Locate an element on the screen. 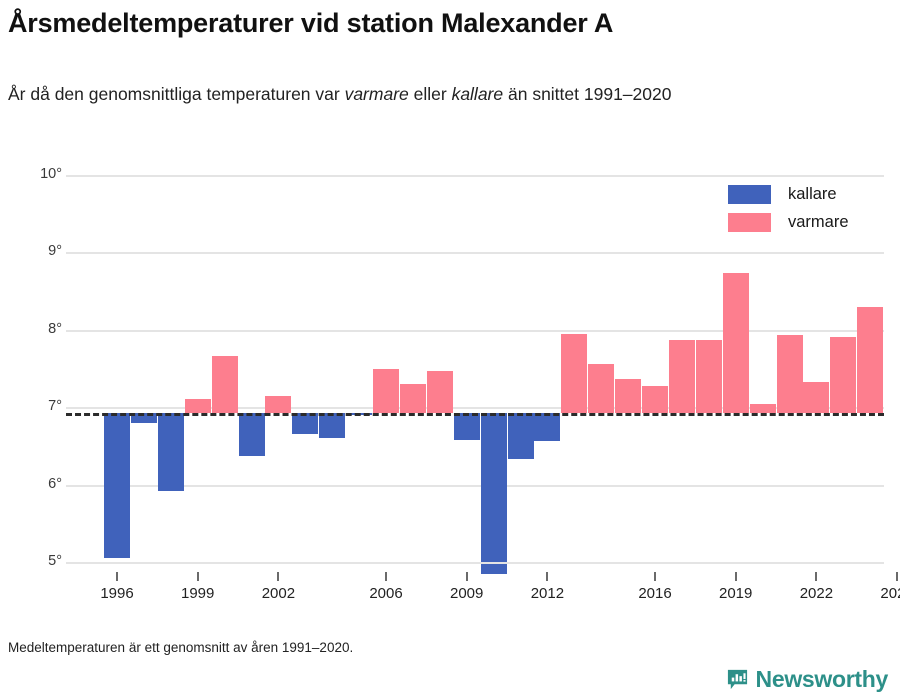  bar-2008 is located at coordinates (439, 392).